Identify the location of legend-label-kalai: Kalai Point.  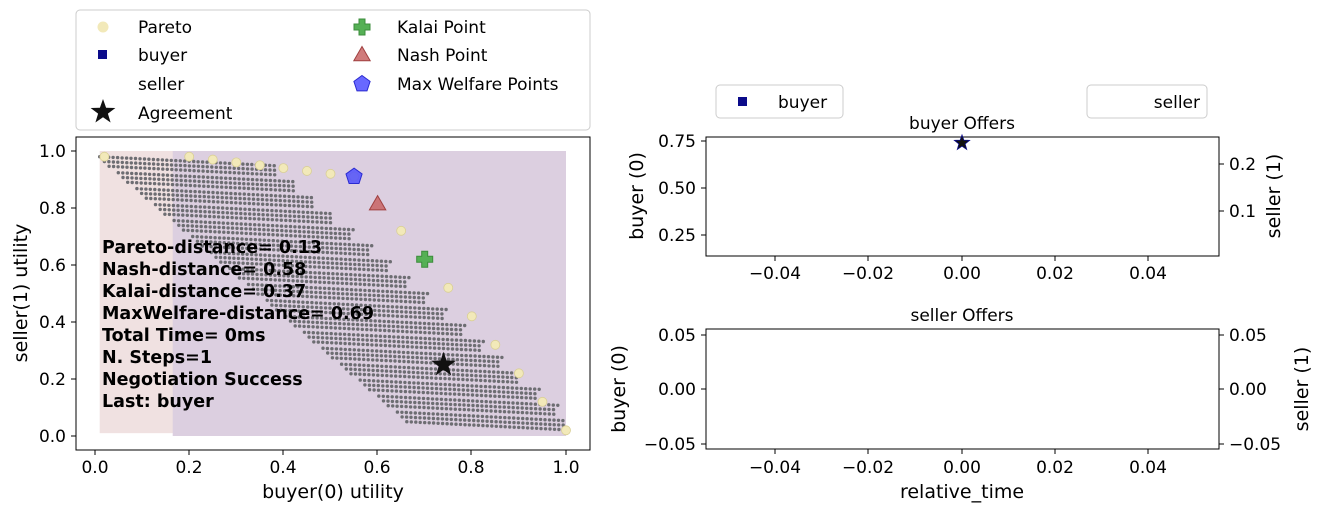
(441, 28).